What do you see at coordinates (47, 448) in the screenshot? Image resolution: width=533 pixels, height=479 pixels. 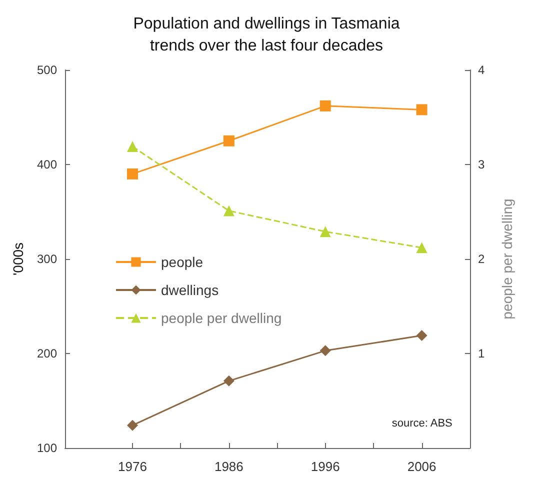 I see `y-tick-label: 100` at bounding box center [47, 448].